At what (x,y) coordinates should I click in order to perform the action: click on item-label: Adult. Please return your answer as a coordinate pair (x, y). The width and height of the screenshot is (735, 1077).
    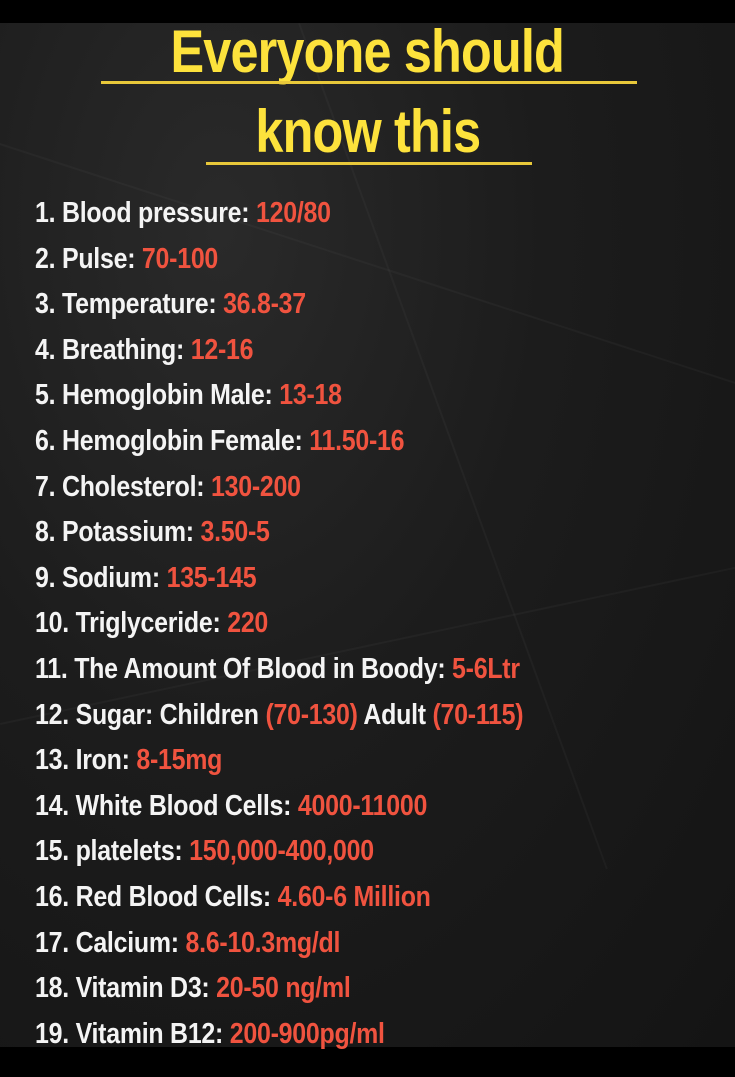
    Looking at the image, I should click on (395, 714).